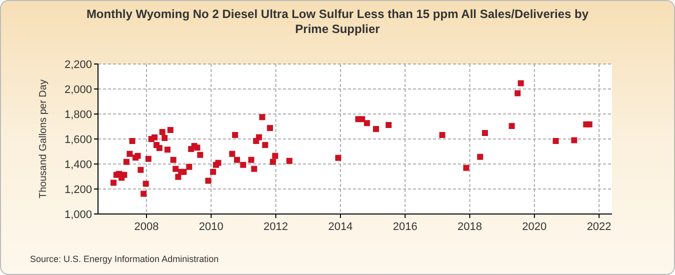 The width and height of the screenshot is (675, 275). I want to click on x-tick-label: 2014, so click(340, 227).